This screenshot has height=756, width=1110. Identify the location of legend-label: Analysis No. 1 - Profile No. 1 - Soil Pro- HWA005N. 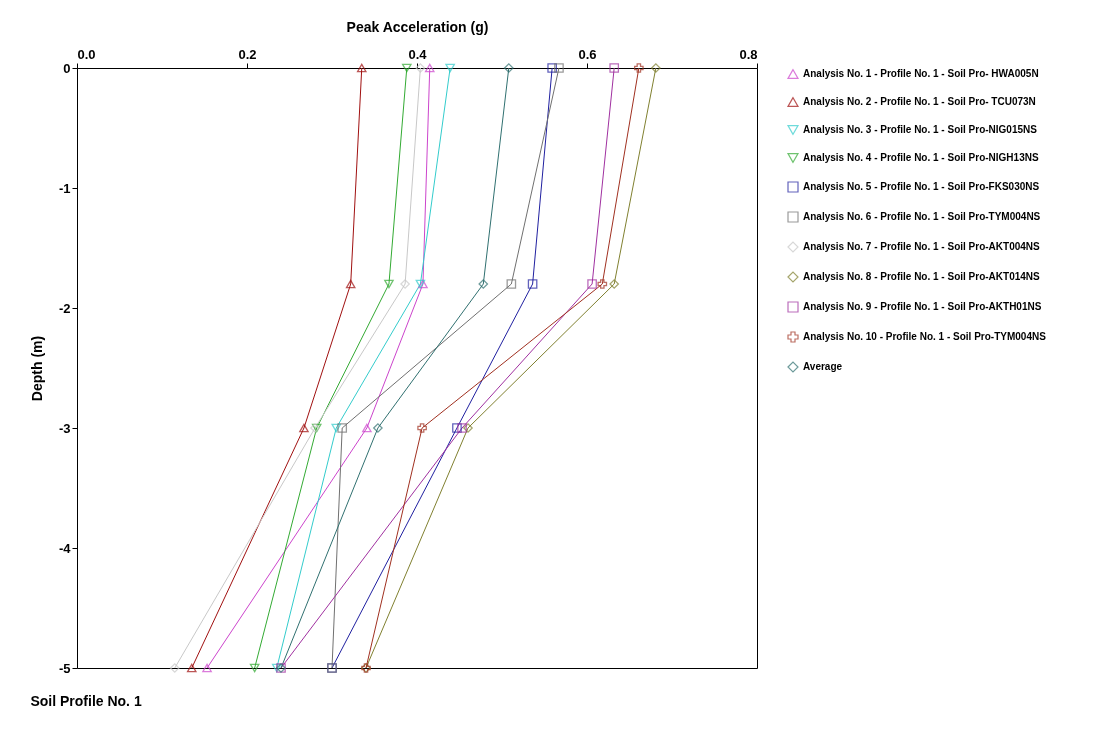
(921, 73).